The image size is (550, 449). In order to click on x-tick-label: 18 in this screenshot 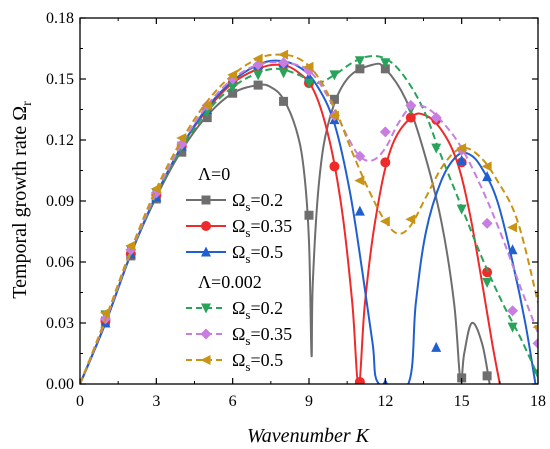, I will do `click(538, 401)`.